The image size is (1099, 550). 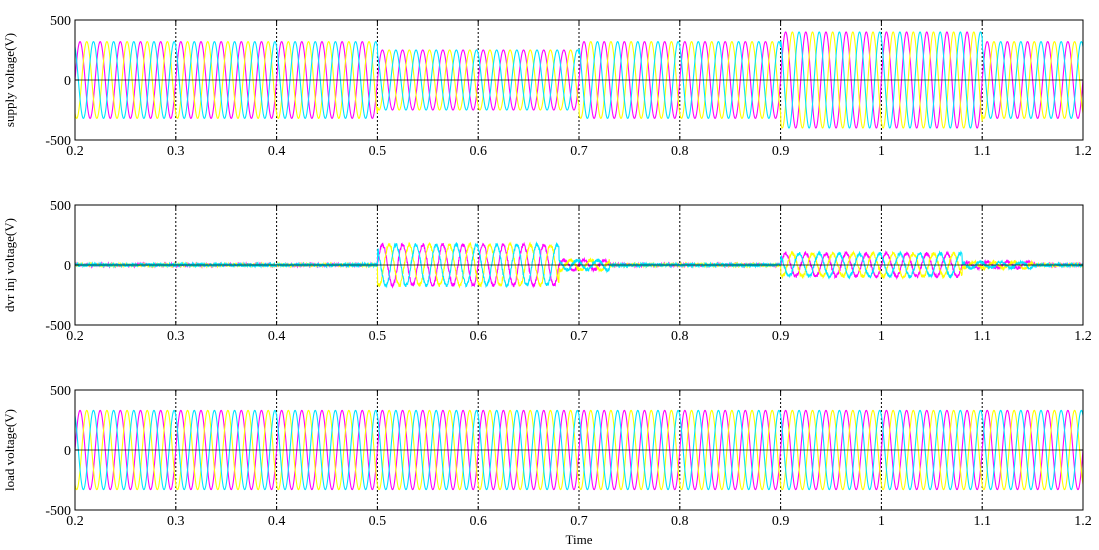 I want to click on y-axis-label: dvr inj voltage(V), so click(x=9, y=265).